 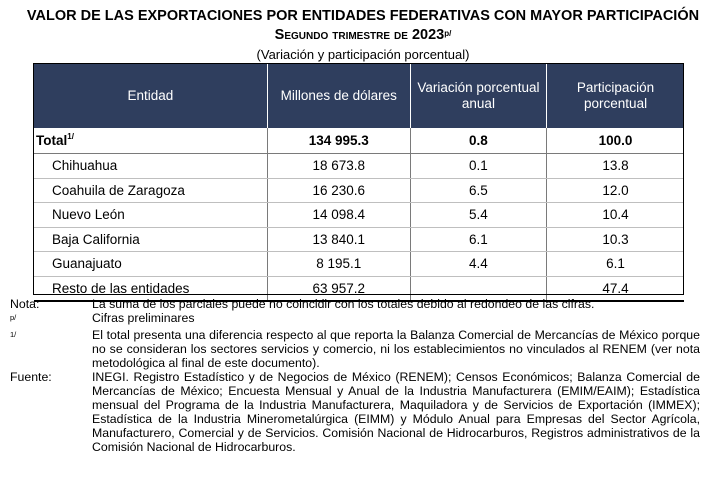 I want to click on preliminary-mark: p/, so click(x=448, y=33).